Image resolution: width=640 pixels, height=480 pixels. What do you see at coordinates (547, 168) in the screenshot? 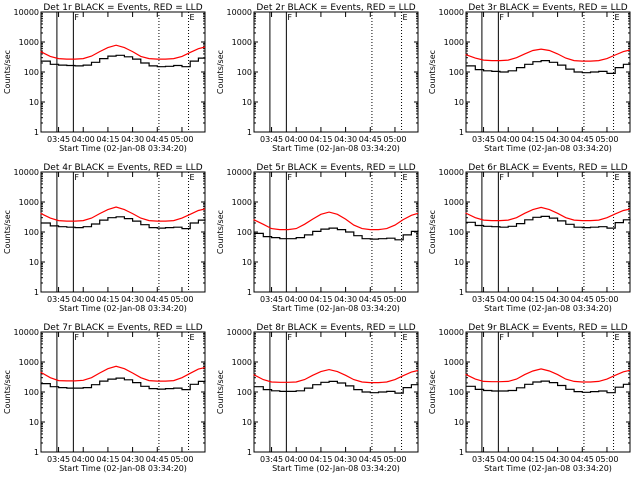
I see `panel-title: Det 6r BLACK = Events, RED = LLD` at bounding box center [547, 168].